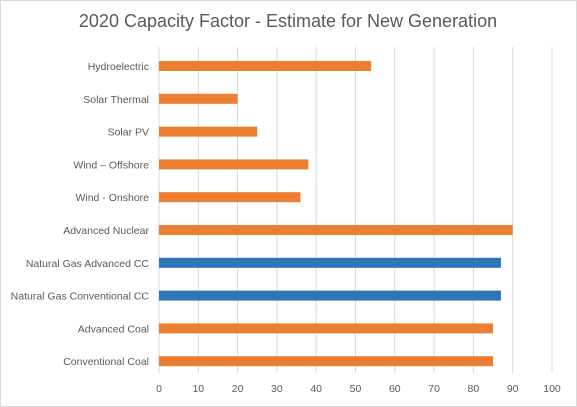  I want to click on x-axis-ticks: 0 10 20 30 40 50 60 70 80 90 100, so click(358, 389).